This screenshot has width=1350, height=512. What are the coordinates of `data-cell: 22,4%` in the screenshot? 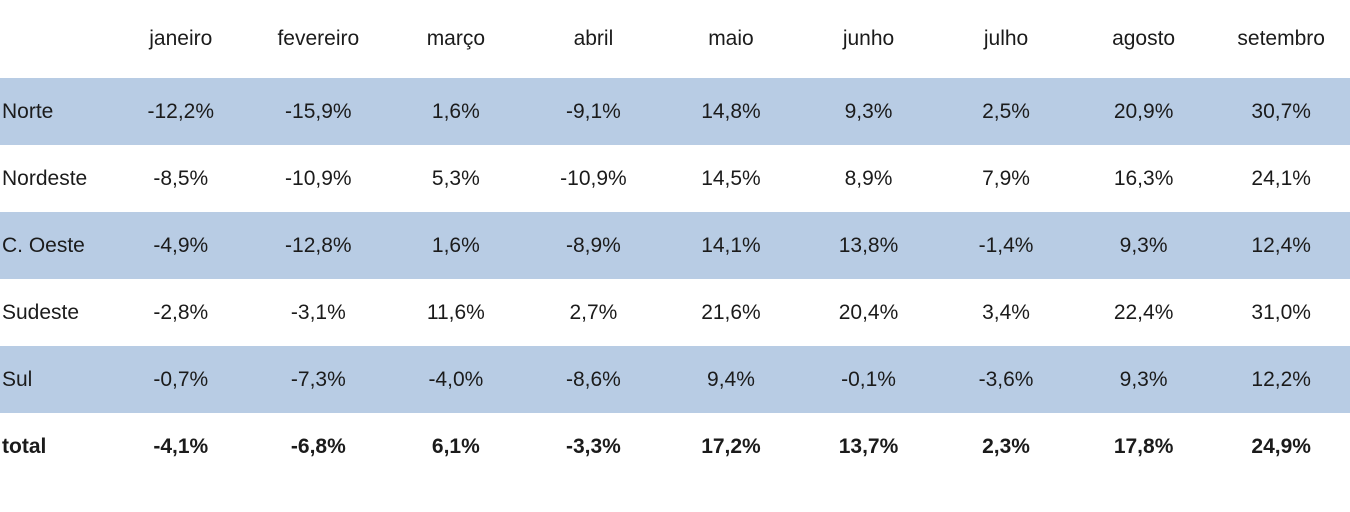 It's located at (1143, 312).